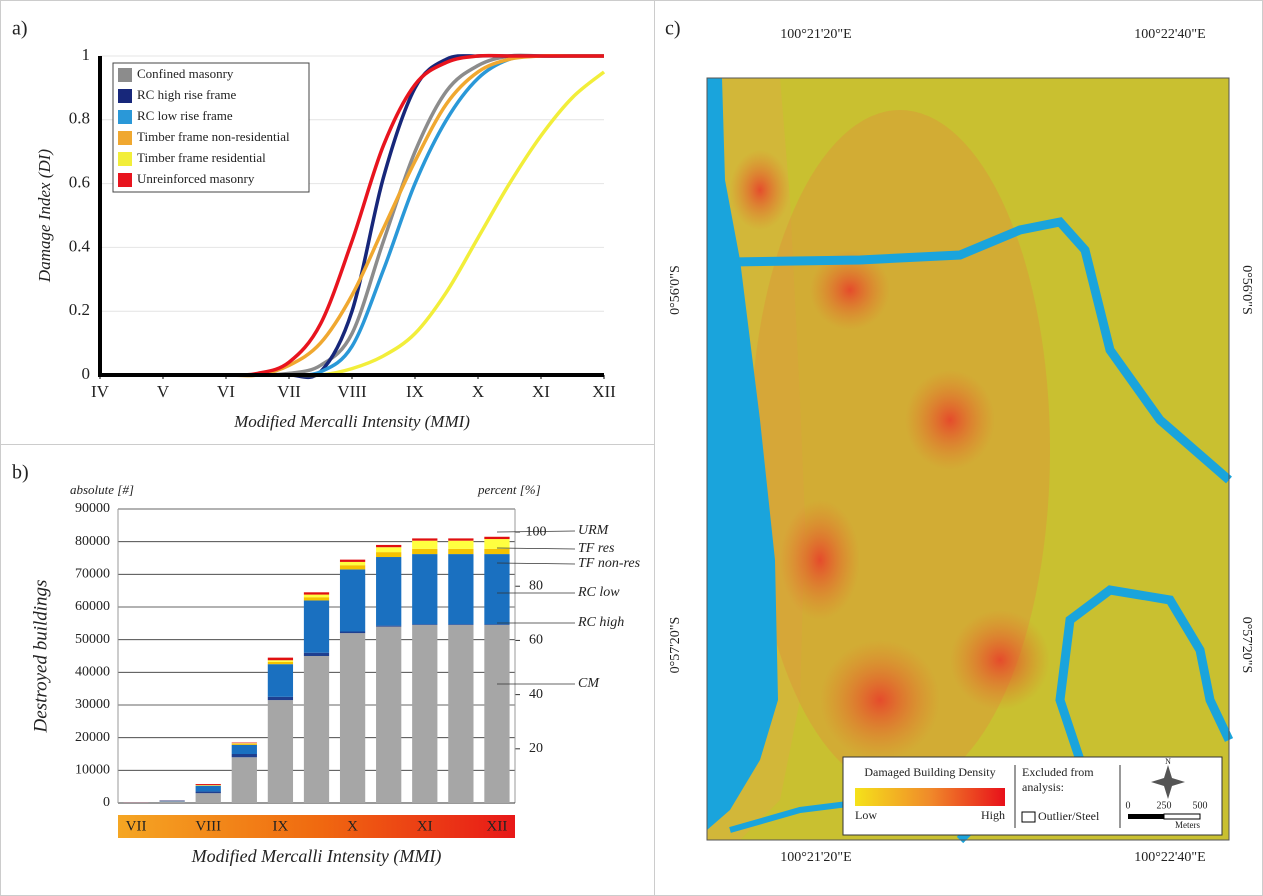 Image resolution: width=1263 pixels, height=896 pixels. Describe the element at coordinates (316, 826) in the screenshot. I see `mmi-ramp` at that location.